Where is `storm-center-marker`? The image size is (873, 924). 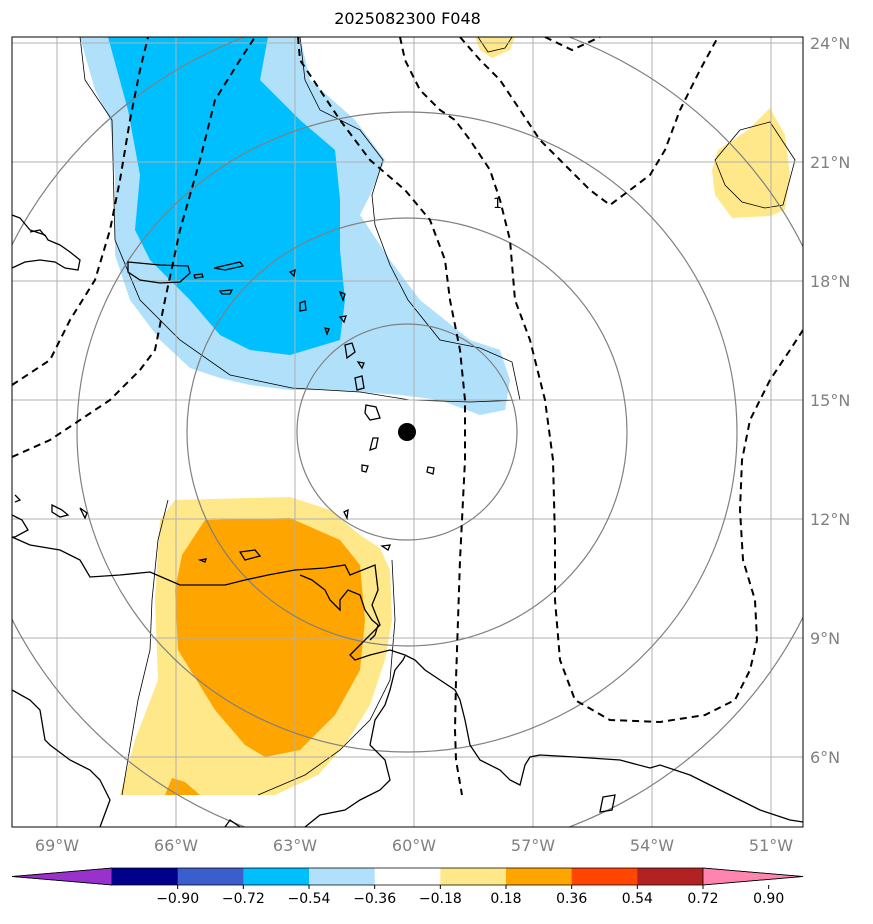
storm-center-marker is located at coordinates (407, 432).